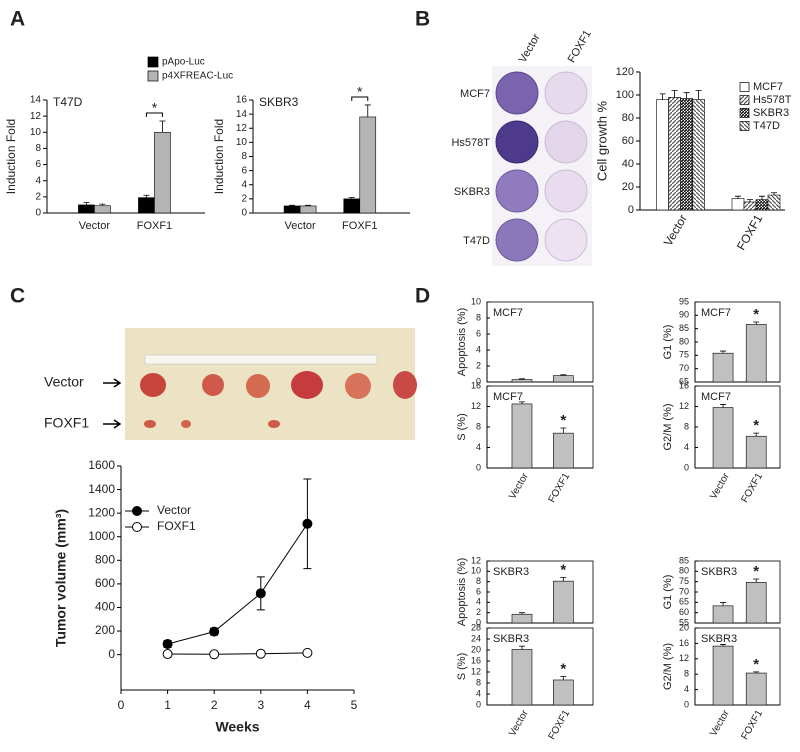 Image resolution: width=800 pixels, height=752 pixels. I want to click on legend-label: T47D, so click(766, 126).